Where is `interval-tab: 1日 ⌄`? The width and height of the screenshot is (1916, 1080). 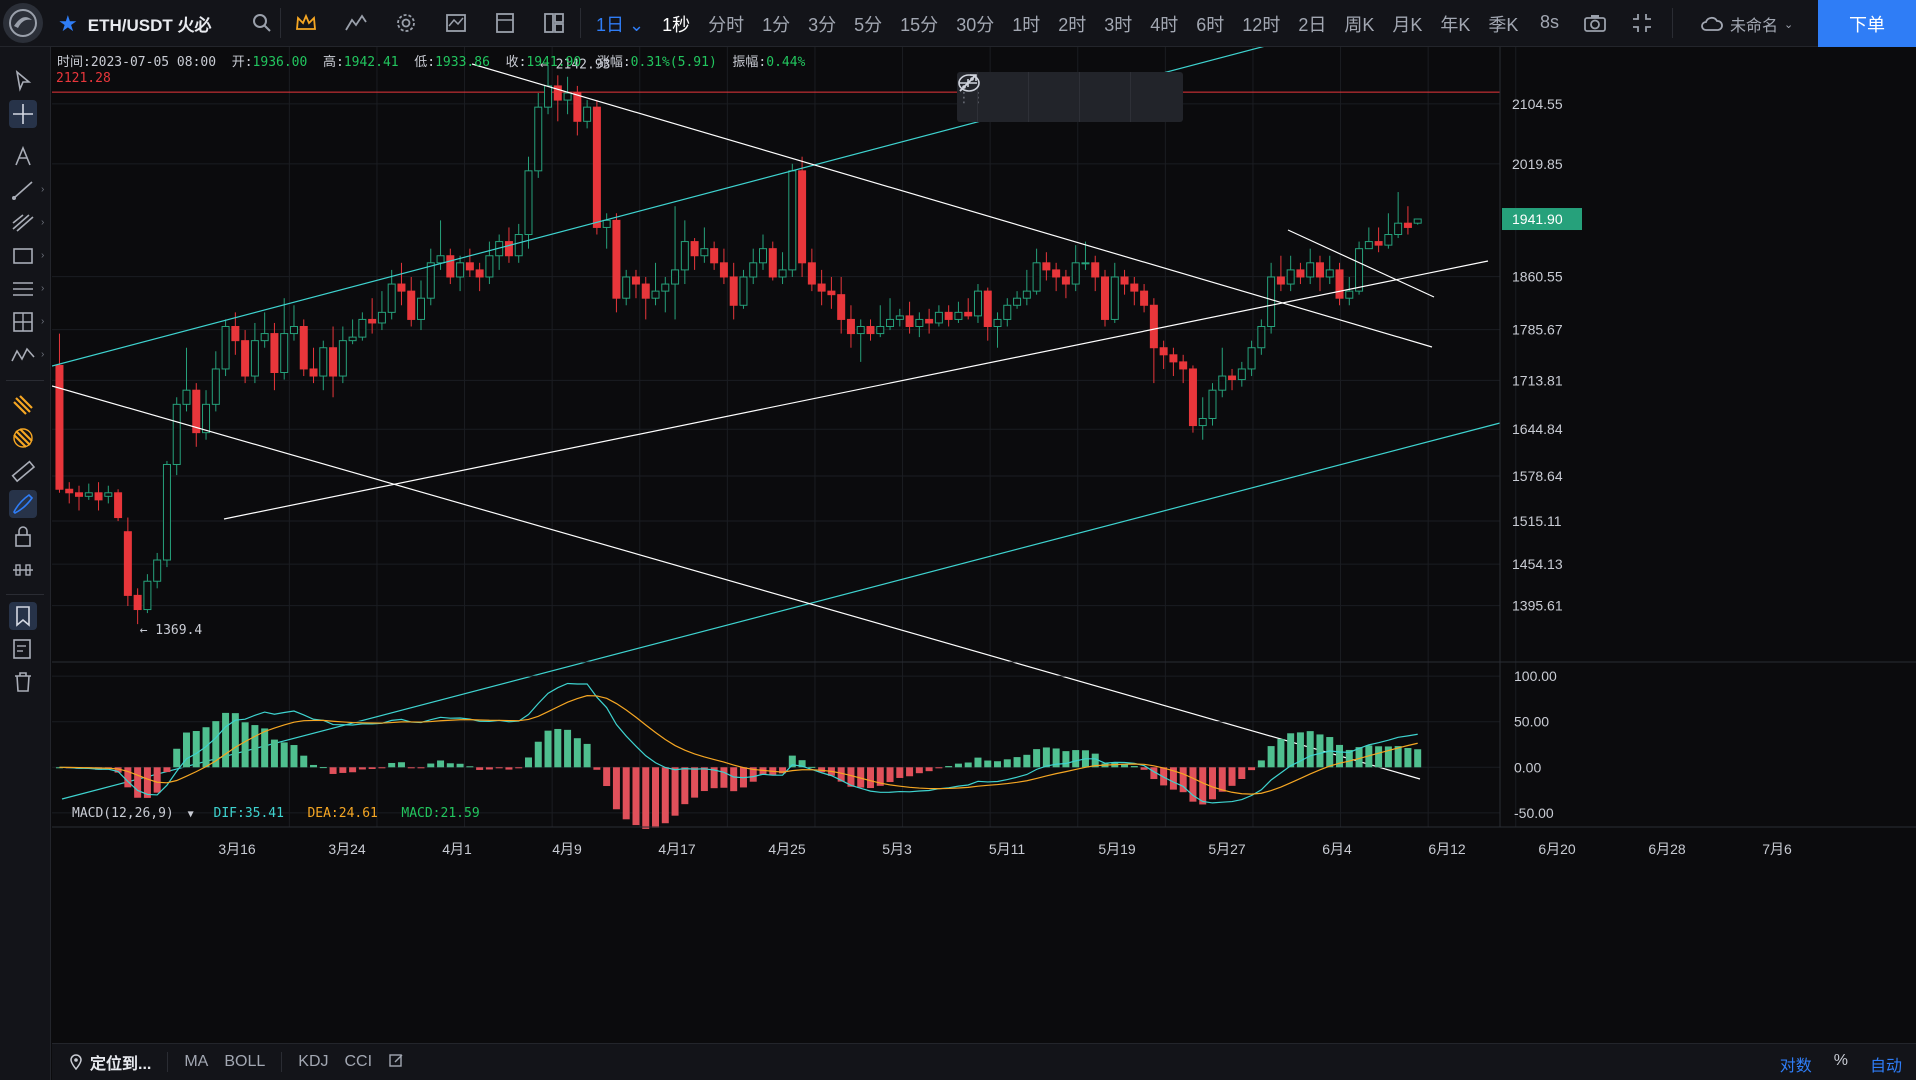 interval-tab: 1日 ⌄ is located at coordinates (620, 24).